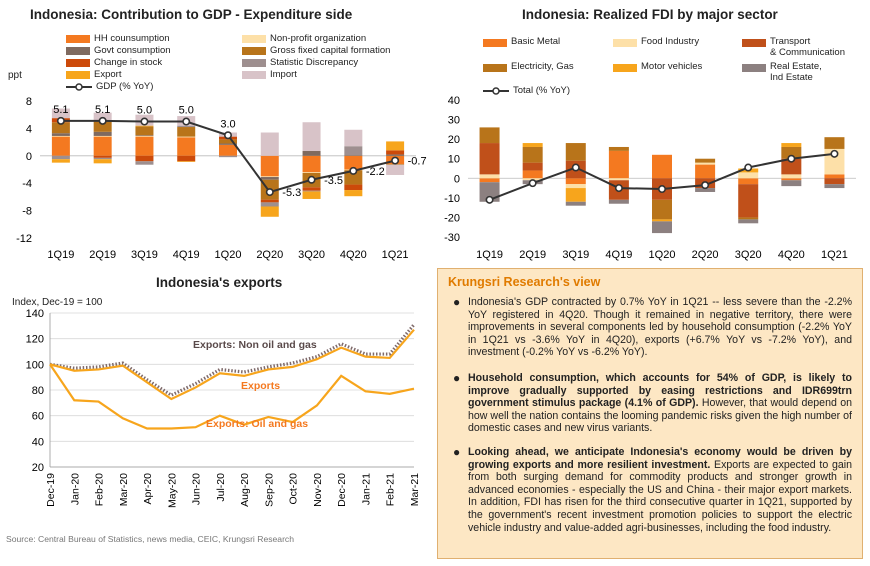 This screenshot has width=870, height=566. Describe the element at coordinates (257, 424) in the screenshot. I see `label-oil-gas: Exports: Oil and gas` at that location.